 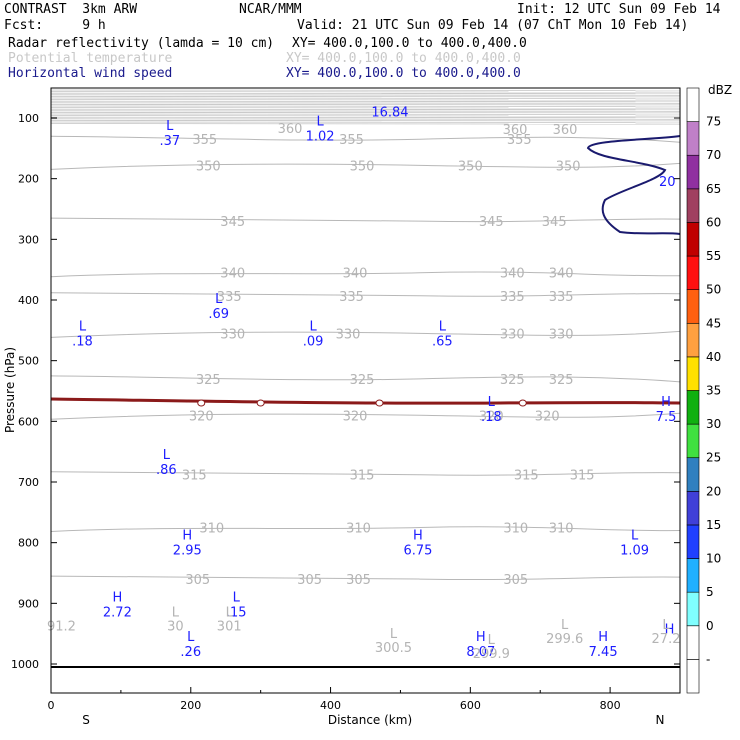 I want to click on wind-extremum-value: 8.07, so click(x=480, y=652).